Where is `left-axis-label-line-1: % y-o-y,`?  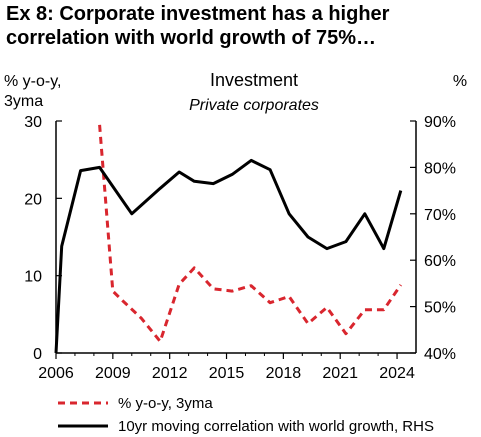
left-axis-label-line-1: % y-o-y, is located at coordinates (32, 81).